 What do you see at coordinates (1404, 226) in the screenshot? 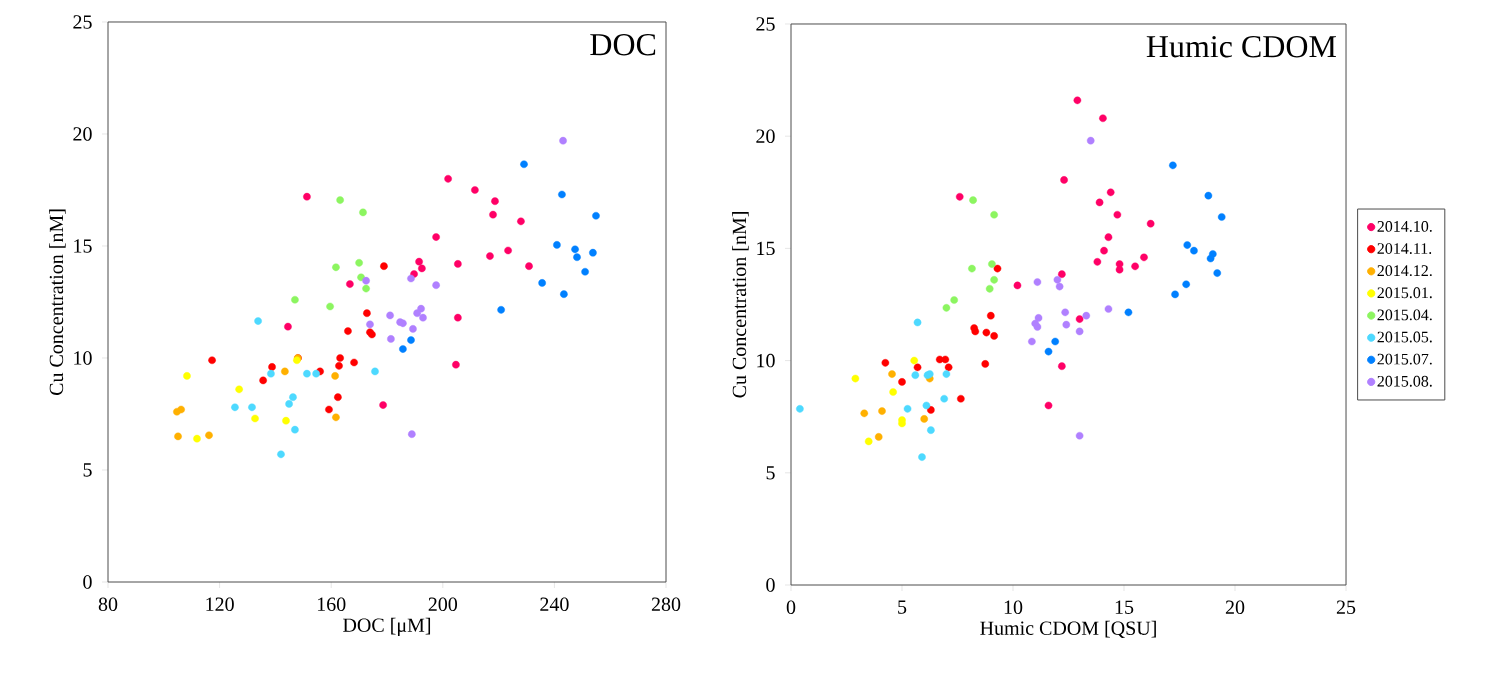
I see `legend-label: 2014.10.` at bounding box center [1404, 226].